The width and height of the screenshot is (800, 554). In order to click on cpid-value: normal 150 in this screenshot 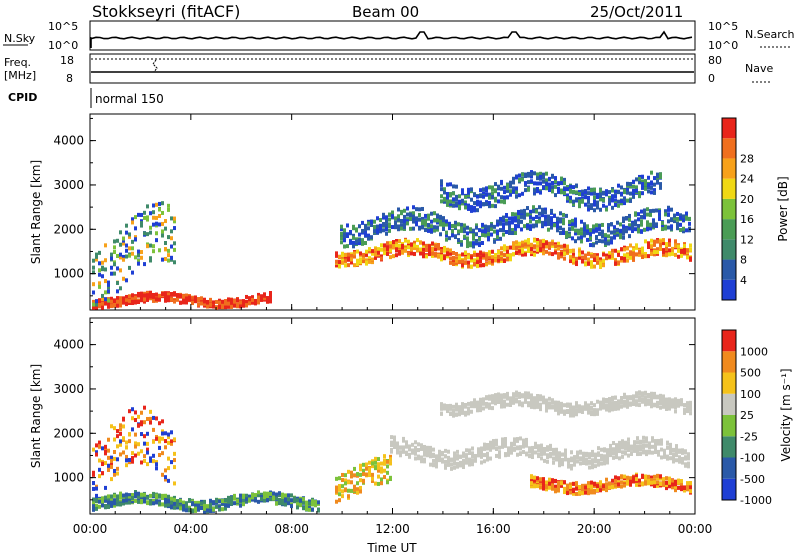, I will do `click(129, 99)`.